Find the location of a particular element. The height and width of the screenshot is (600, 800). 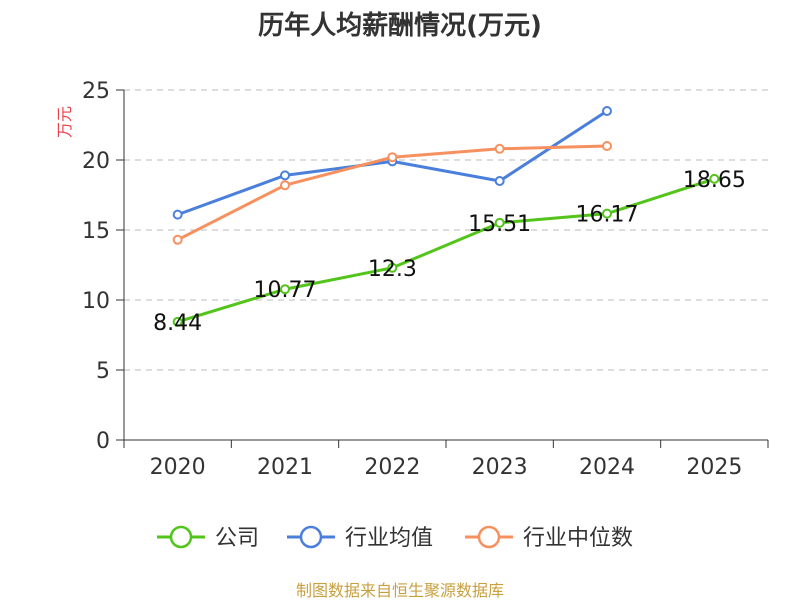

legend-item-1: 行业均值 is located at coordinates (360, 538).